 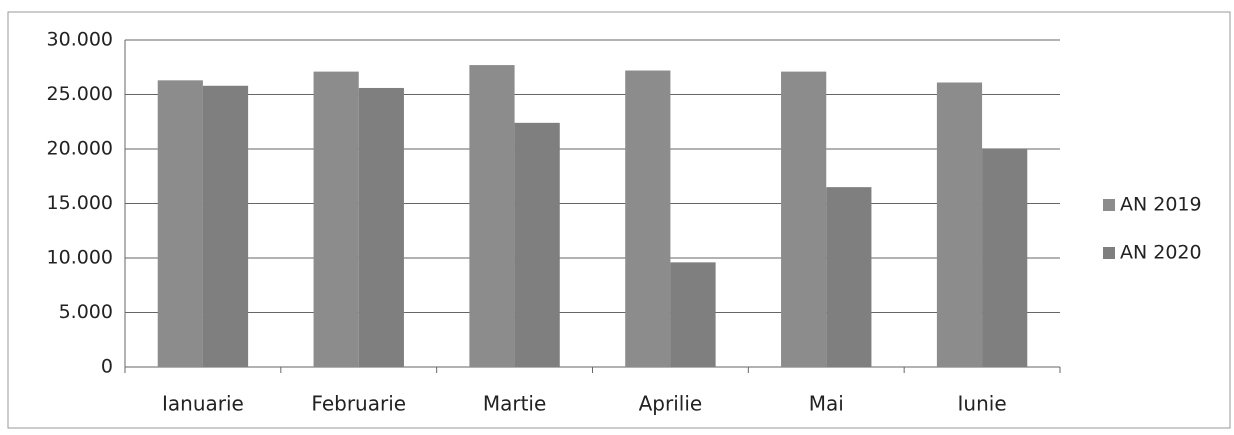 I want to click on x-tick-label: Ianuarie, so click(x=203, y=404).